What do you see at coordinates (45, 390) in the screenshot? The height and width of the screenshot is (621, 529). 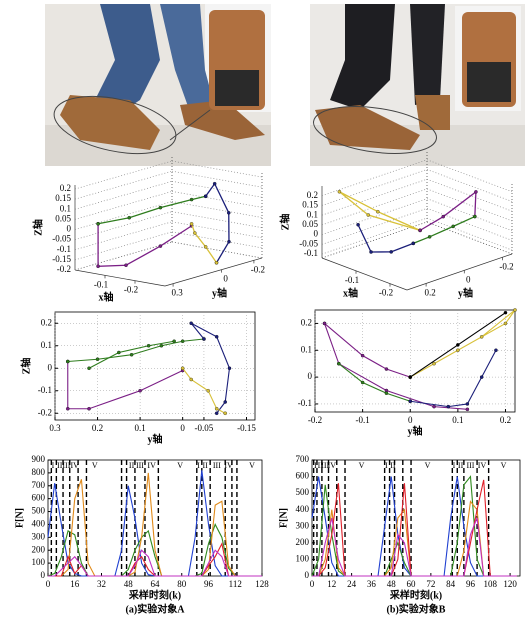 I see `y-tick-label: -0.1` at bounding box center [45, 390].